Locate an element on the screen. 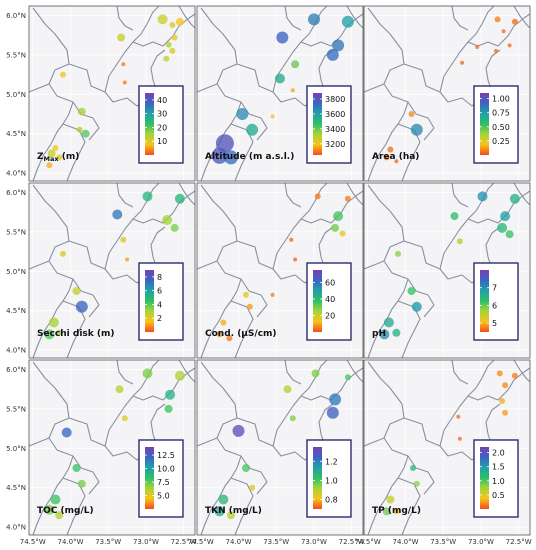 This screenshot has width=536, height=550. legend-tick-label: 3800 is located at coordinates (335, 99).